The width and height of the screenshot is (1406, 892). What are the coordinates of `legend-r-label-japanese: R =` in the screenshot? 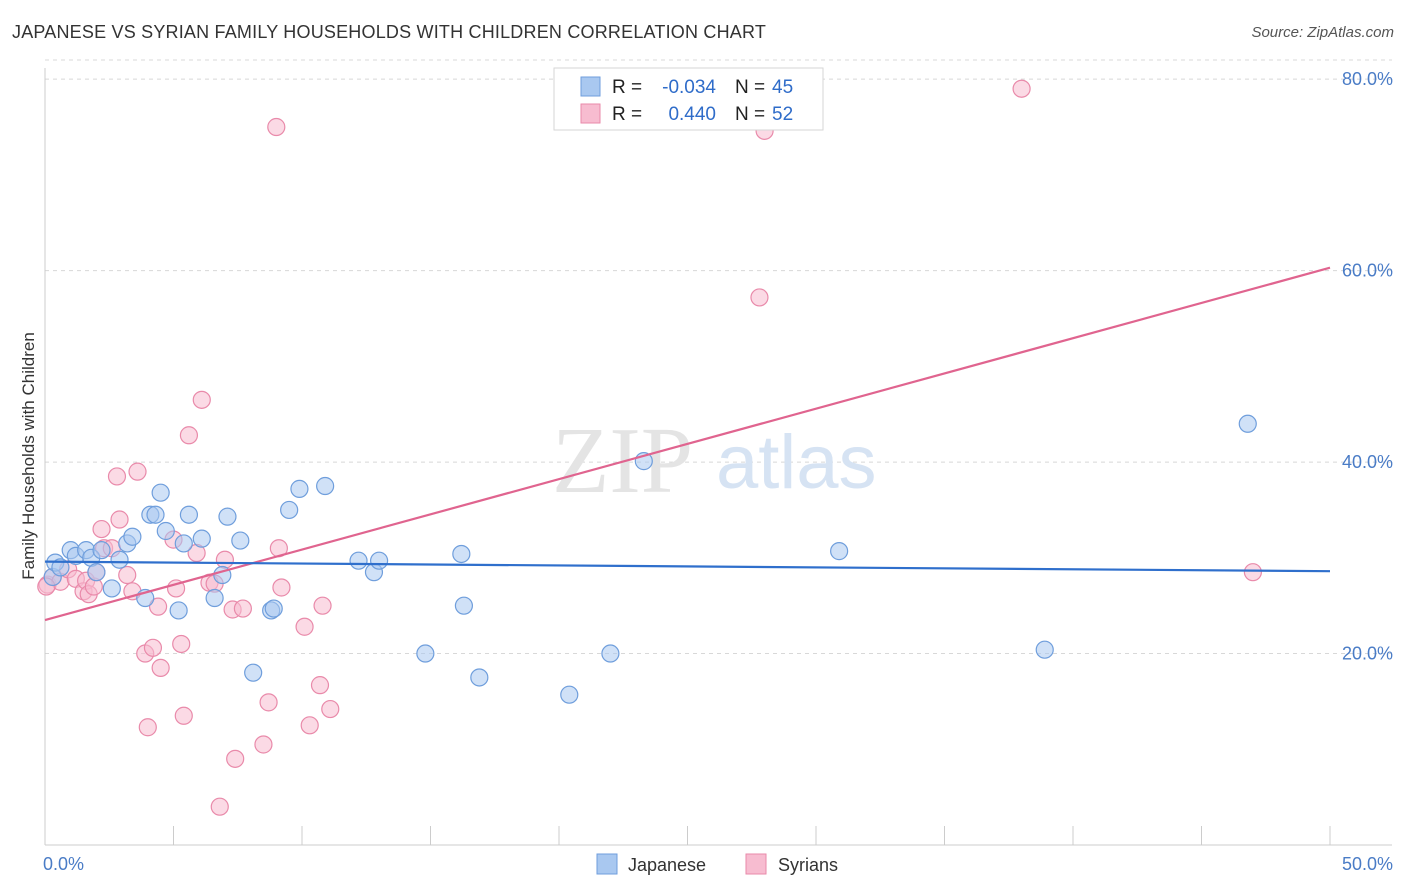 It's located at (627, 87).